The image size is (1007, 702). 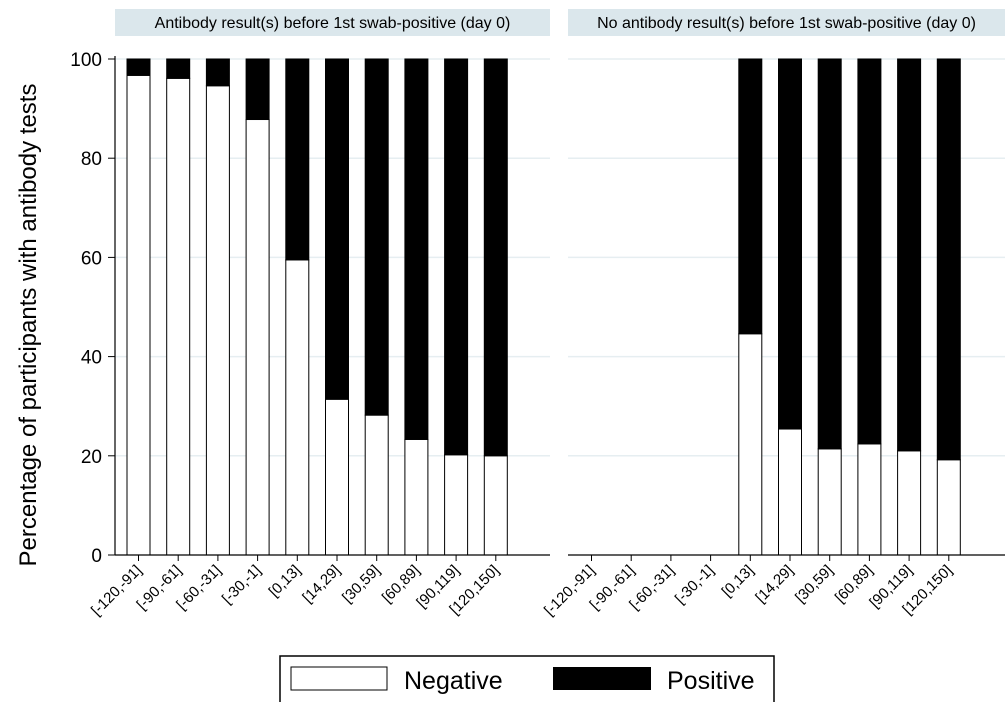 What do you see at coordinates (91, 159) in the screenshot?
I see `y-tick-label-80: 80` at bounding box center [91, 159].